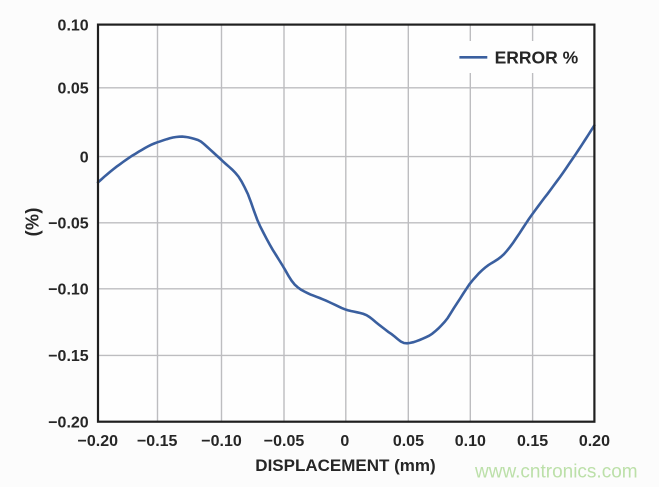 The height and width of the screenshot is (487, 659). What do you see at coordinates (532, 441) in the screenshot?
I see `svg-text: 0.15` at bounding box center [532, 441].